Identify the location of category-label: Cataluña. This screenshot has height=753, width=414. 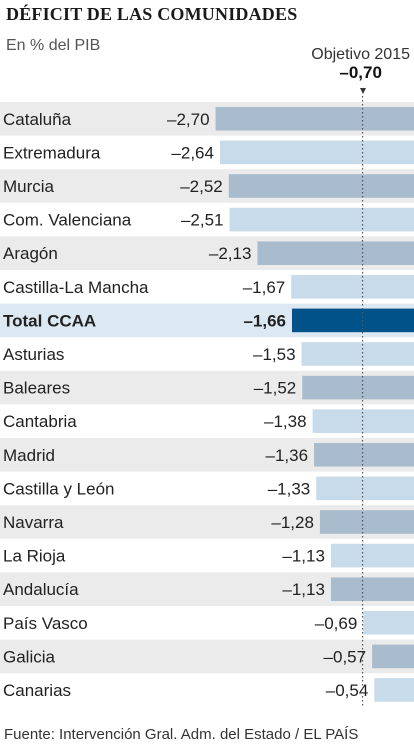
(37, 119).